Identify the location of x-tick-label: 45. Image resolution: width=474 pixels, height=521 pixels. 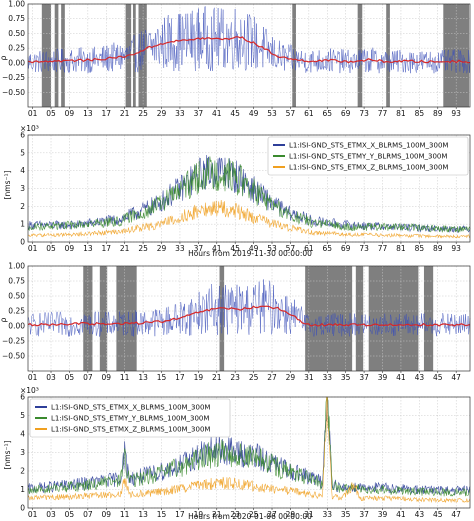
(235, 113).